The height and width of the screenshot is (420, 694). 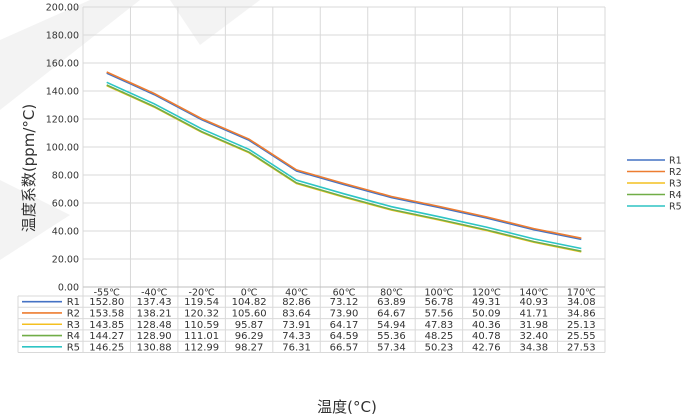 I want to click on table-cell: 137.43, so click(x=154, y=302).